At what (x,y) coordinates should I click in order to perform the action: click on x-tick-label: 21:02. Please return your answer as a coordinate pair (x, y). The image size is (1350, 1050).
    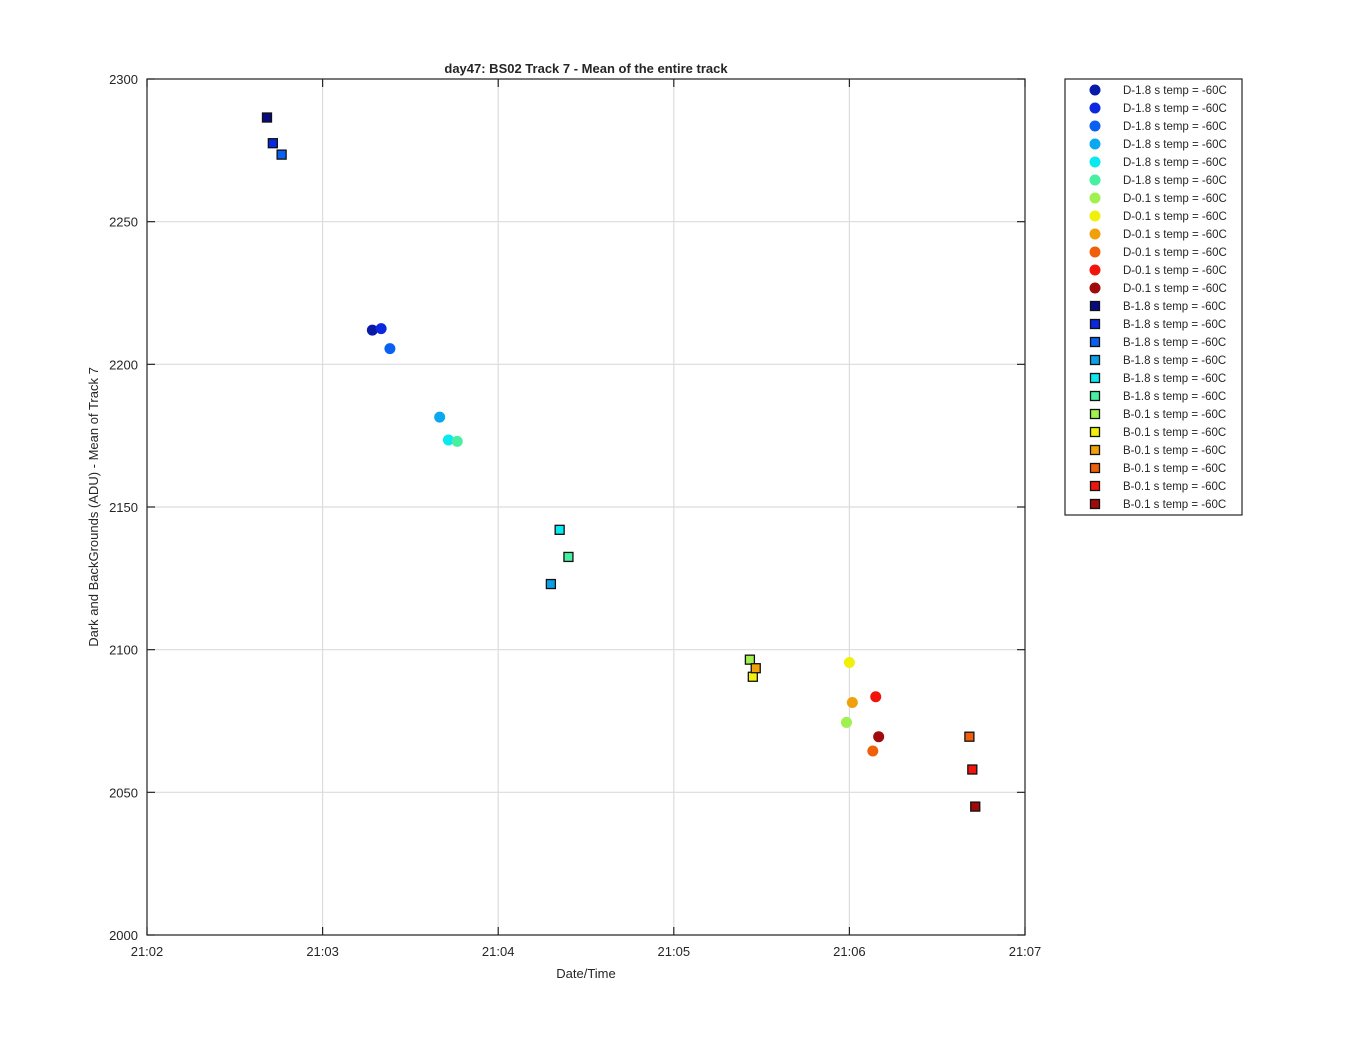
    Looking at the image, I should click on (147, 951).